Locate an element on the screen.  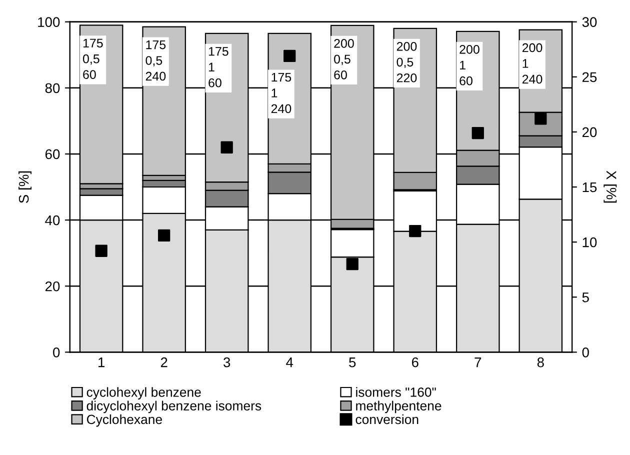
y-axis-title: S [%] is located at coordinates (25, 187).